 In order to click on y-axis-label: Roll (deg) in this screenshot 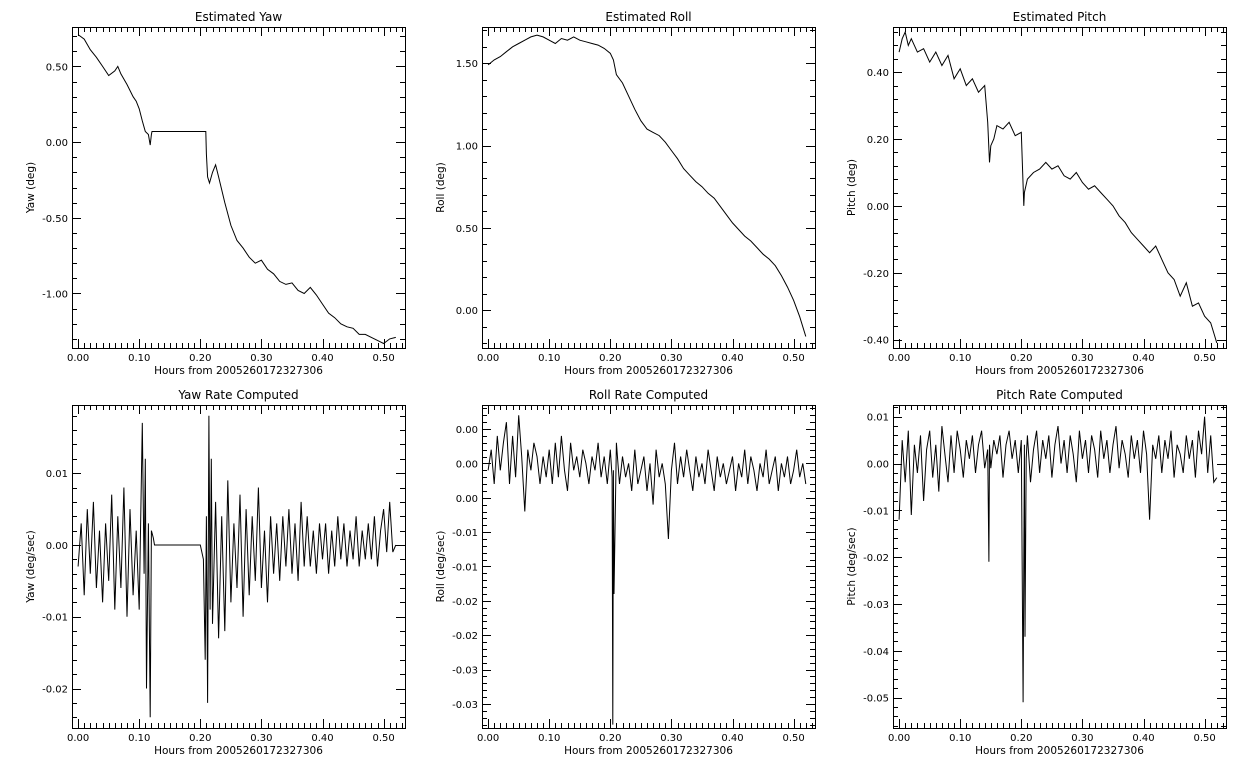, I will do `click(441, 187)`.